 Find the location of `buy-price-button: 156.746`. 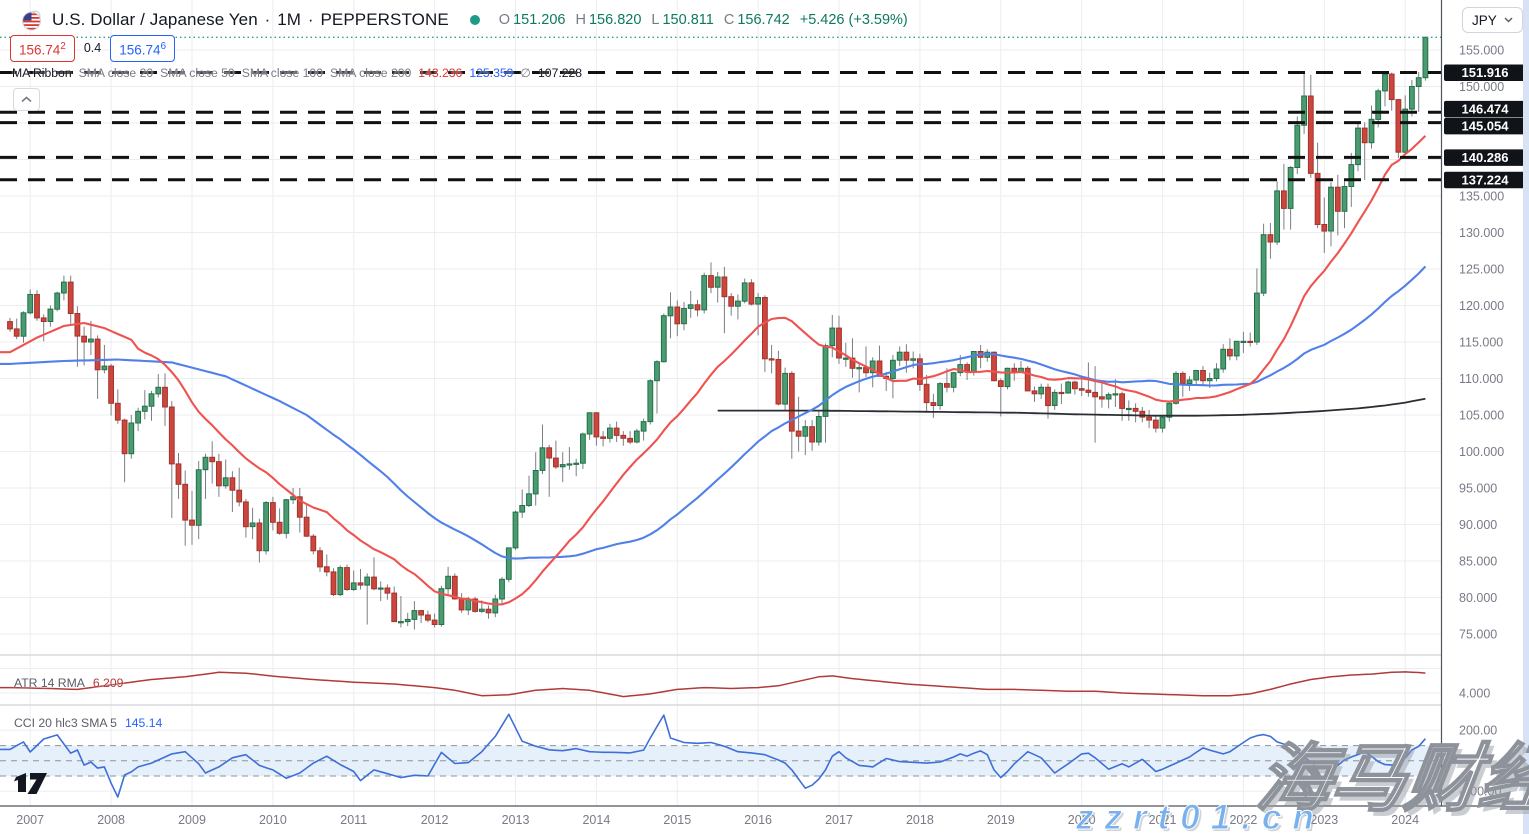

buy-price-button: 156.746 is located at coordinates (143, 48).